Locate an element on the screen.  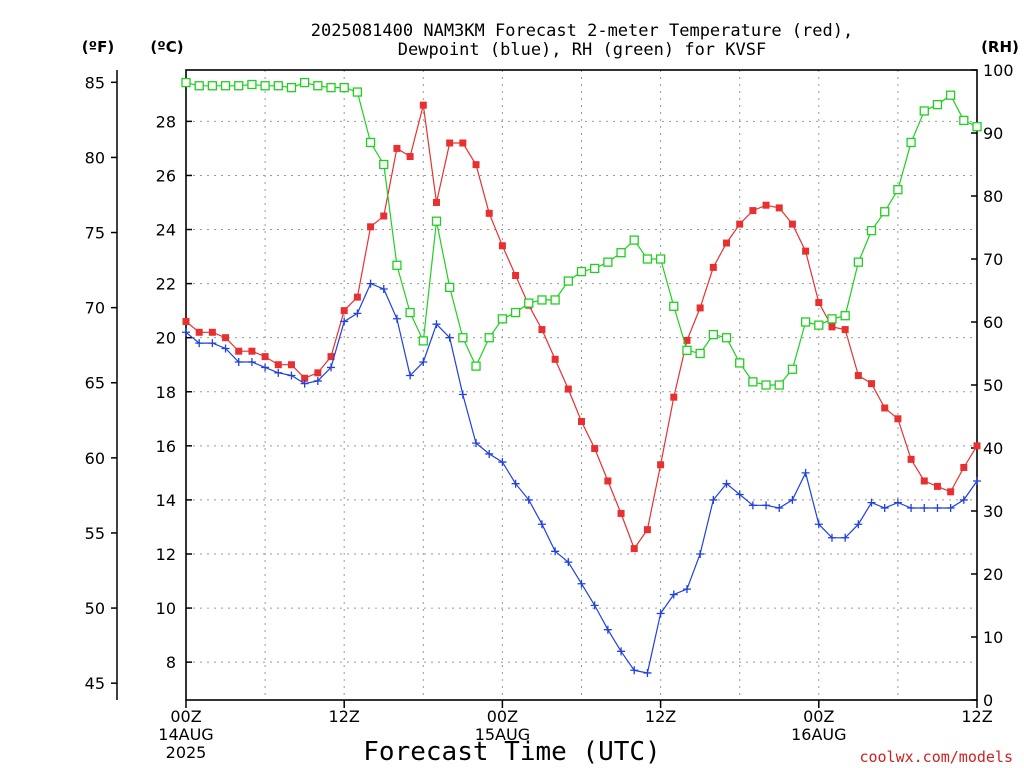
fahrenheit-axis-unit: (ºF) is located at coordinates (98, 47).